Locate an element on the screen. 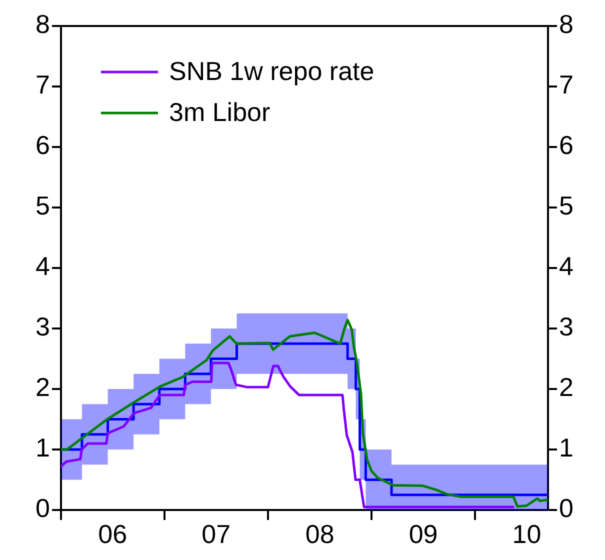 The image size is (605, 560). y2-tick-label: 0 is located at coordinates (566, 508).